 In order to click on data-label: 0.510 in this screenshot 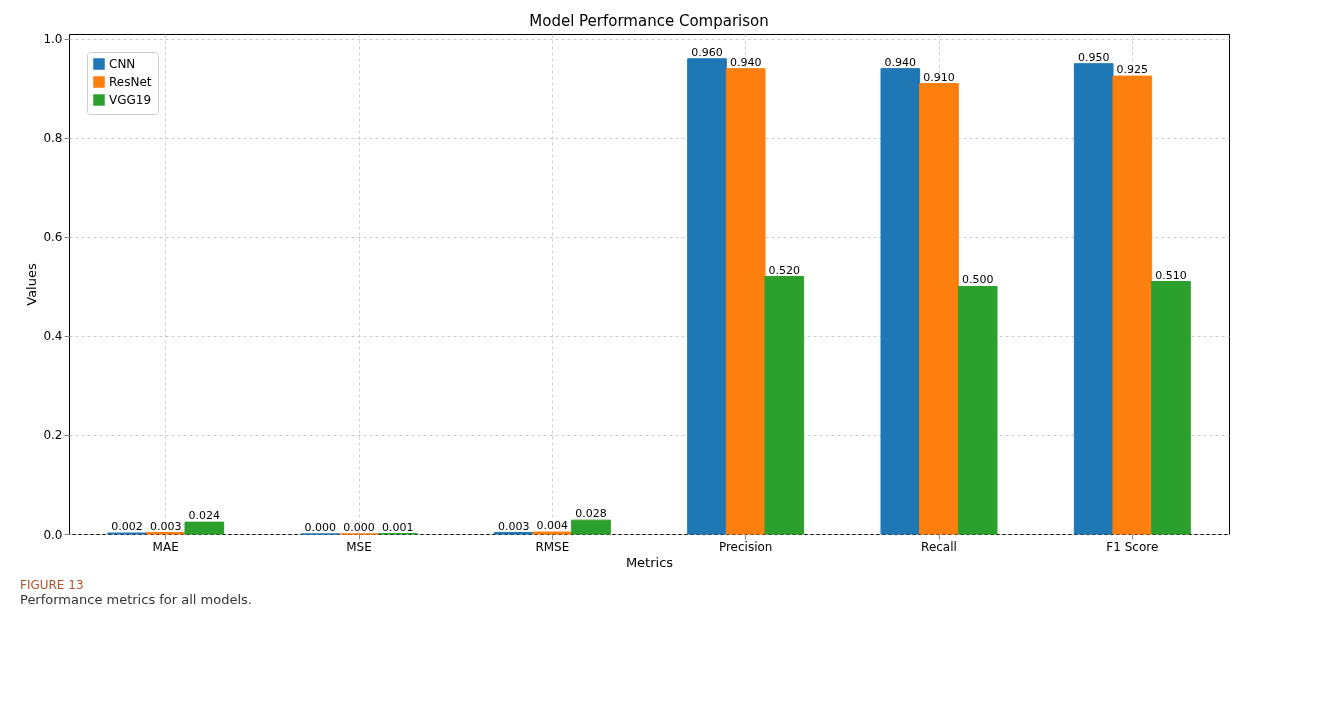, I will do `click(1171, 275)`.